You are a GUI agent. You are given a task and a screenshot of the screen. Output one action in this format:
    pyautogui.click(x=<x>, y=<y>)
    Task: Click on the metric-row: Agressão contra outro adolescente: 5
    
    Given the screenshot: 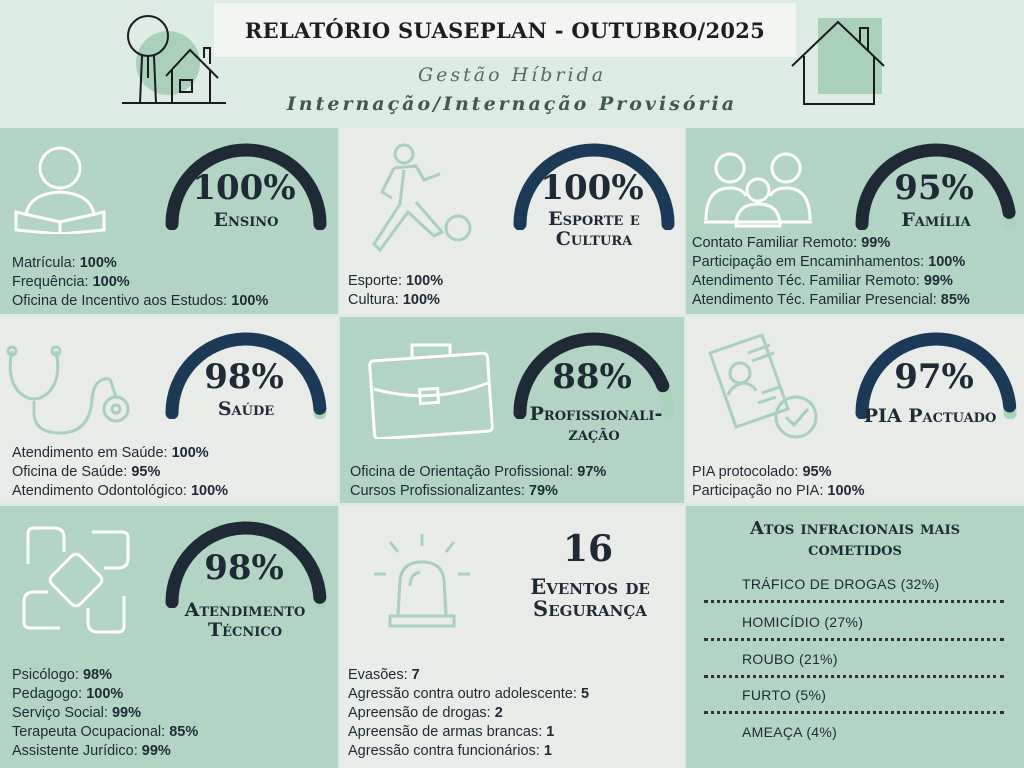 What is the action you would take?
    pyautogui.click(x=469, y=694)
    